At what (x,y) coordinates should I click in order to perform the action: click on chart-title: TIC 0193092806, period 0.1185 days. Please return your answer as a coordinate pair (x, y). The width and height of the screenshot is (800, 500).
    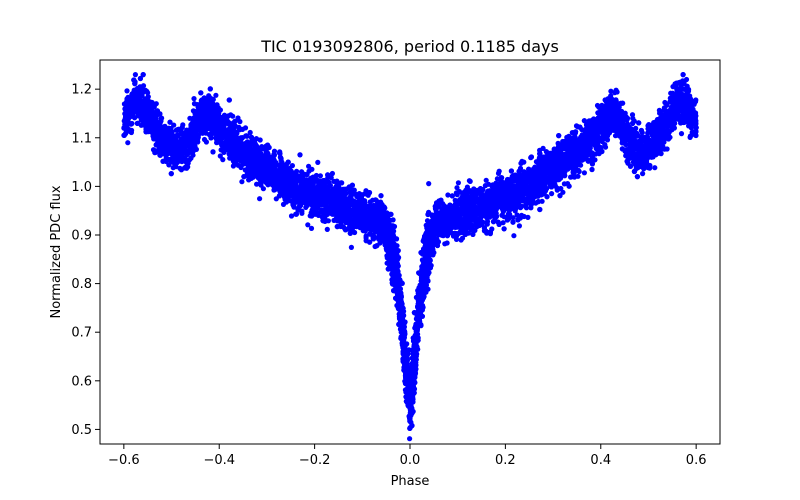
    Looking at the image, I should click on (409, 46).